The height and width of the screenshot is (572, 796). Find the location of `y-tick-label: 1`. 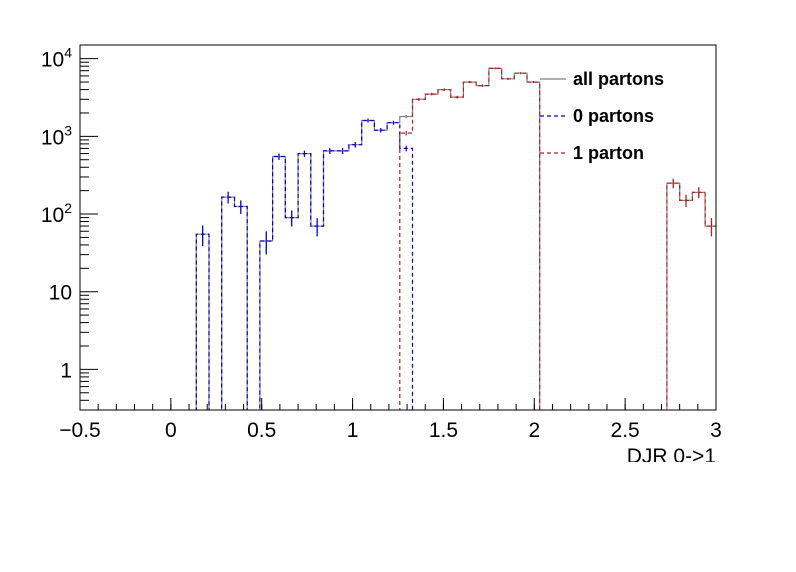

y-tick-label: 1 is located at coordinates (66, 370).